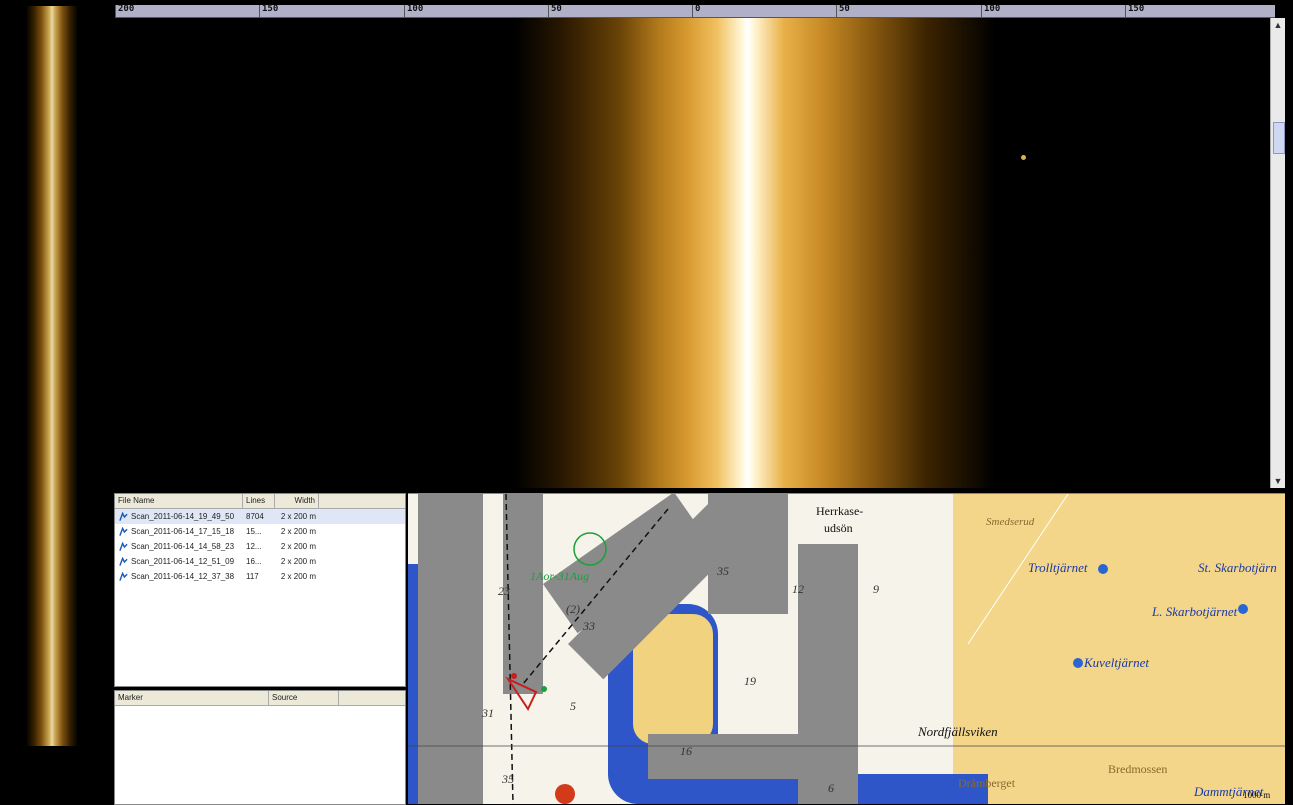 Image resolution: width=1293 pixels, height=805 pixels. What do you see at coordinates (838, 528) in the screenshot?
I see `map-label-udson: udsön` at bounding box center [838, 528].